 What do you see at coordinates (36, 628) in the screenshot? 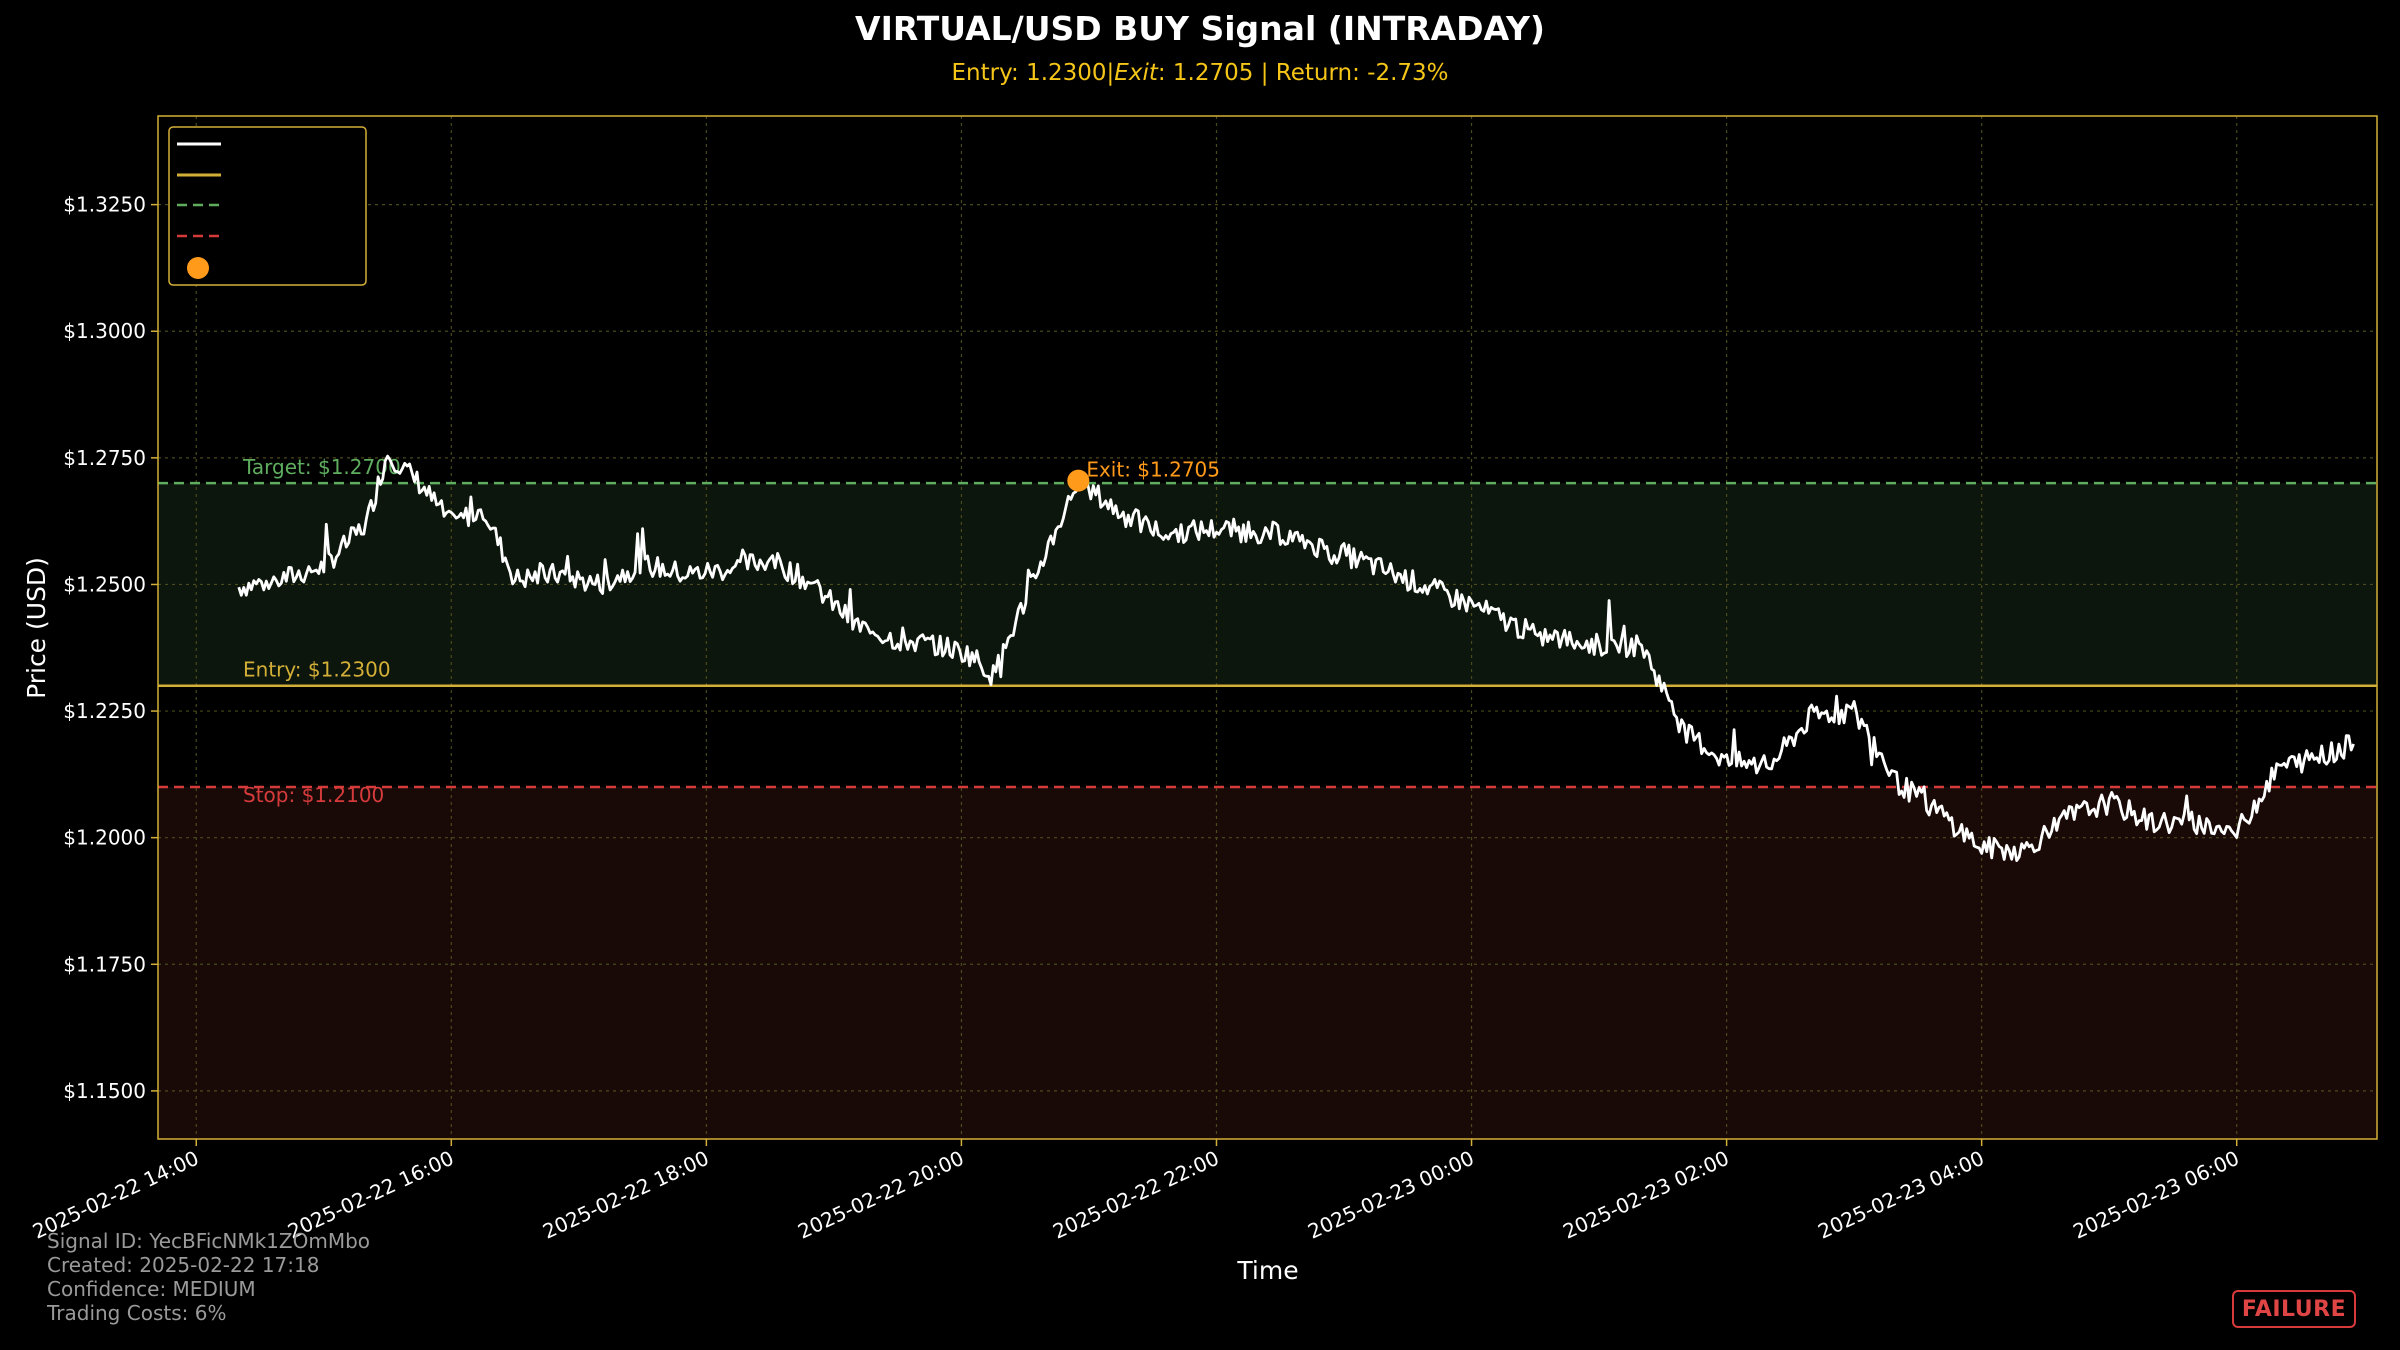
I see `y-axis-label: Price (USD)` at bounding box center [36, 628].